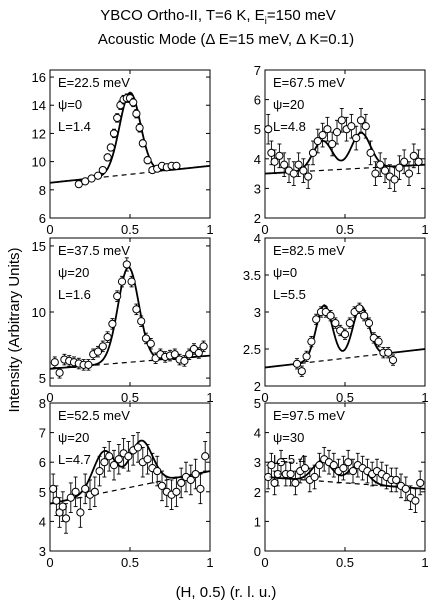  What do you see at coordinates (309, 415) in the screenshot?
I see `panel-annotation: E=97.5 meV` at bounding box center [309, 415].